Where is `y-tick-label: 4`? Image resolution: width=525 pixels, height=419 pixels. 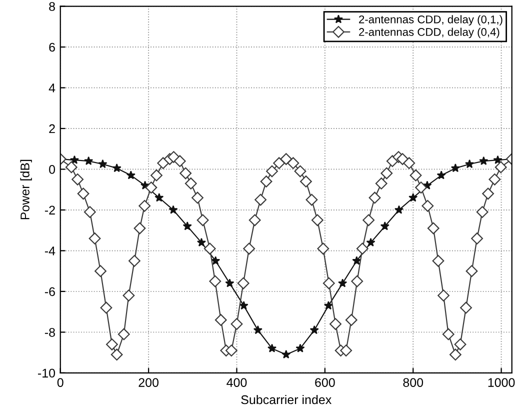 y-tick-label: 4 is located at coordinates (52, 88).